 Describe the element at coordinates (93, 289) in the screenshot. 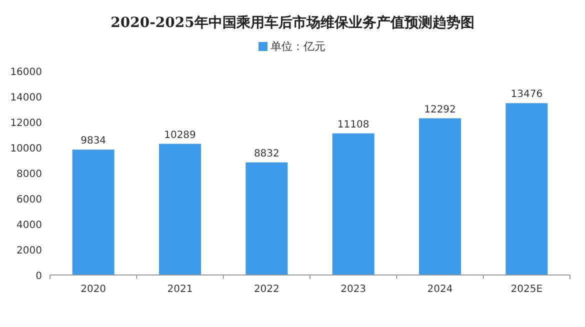

I see `x-tick-label: 2020` at that location.